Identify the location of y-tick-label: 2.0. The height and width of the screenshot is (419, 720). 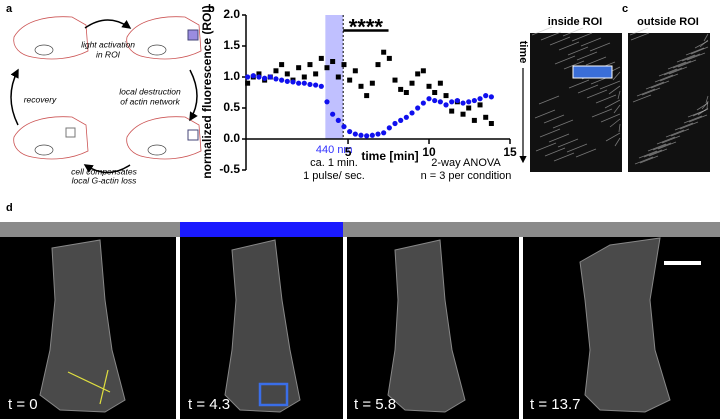
(231, 14).